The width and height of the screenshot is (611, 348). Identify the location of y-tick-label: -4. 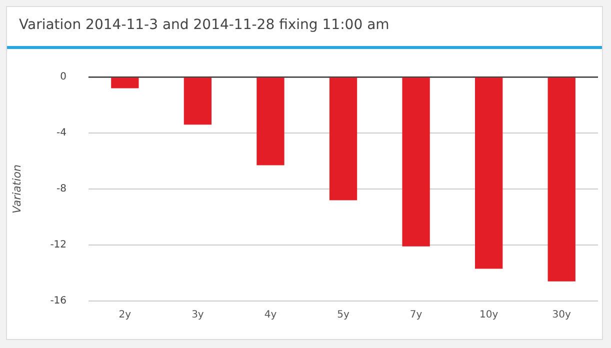
(61, 133).